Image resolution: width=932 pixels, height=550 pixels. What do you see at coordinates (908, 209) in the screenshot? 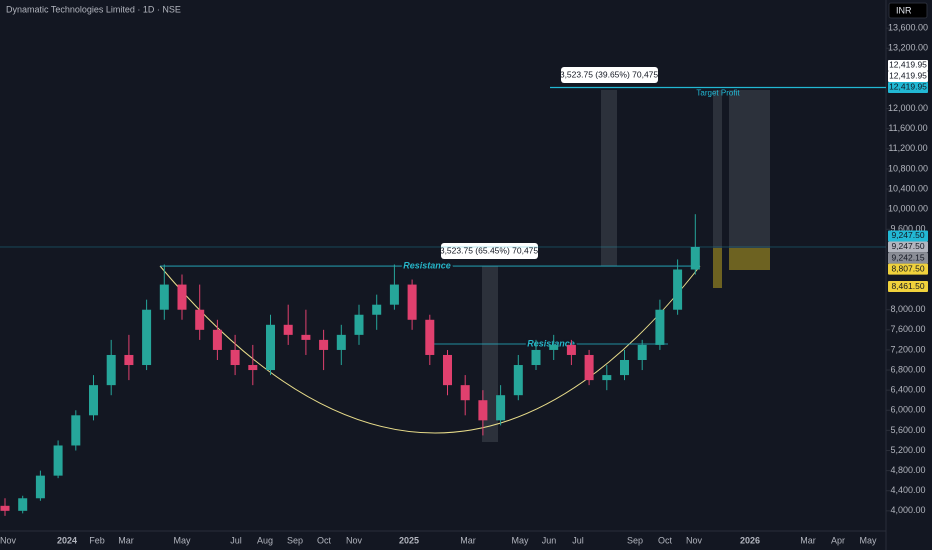
I see `y-tick-label: 10,000.00` at bounding box center [908, 209].